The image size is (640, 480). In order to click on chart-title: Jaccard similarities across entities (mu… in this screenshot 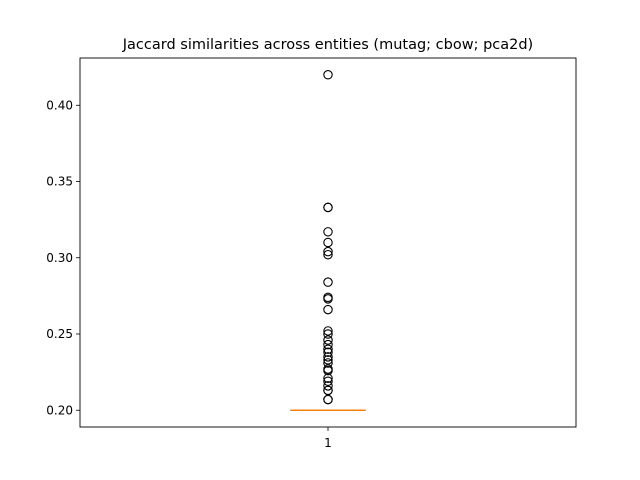, I will do `click(327, 45)`.